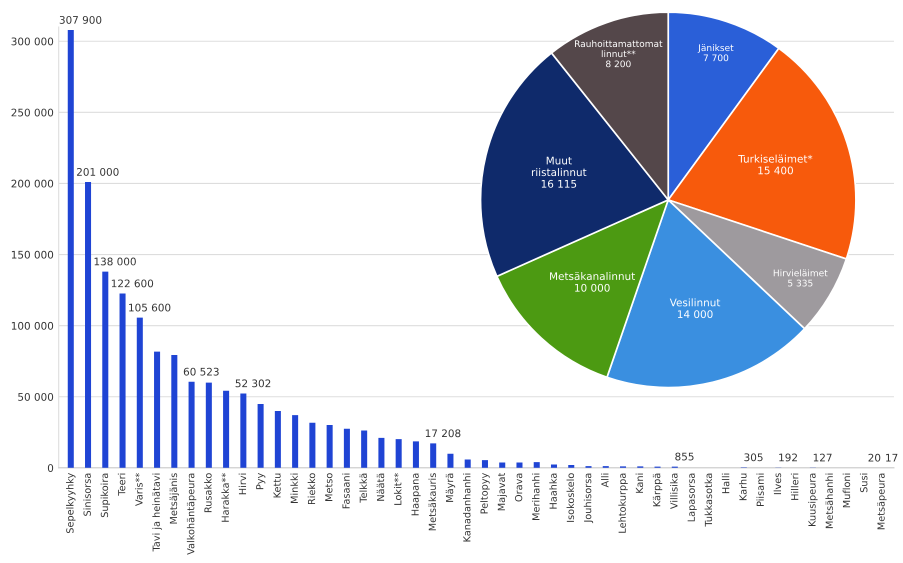  Describe the element at coordinates (753, 457) in the screenshot. I see `data-label: 305` at that location.